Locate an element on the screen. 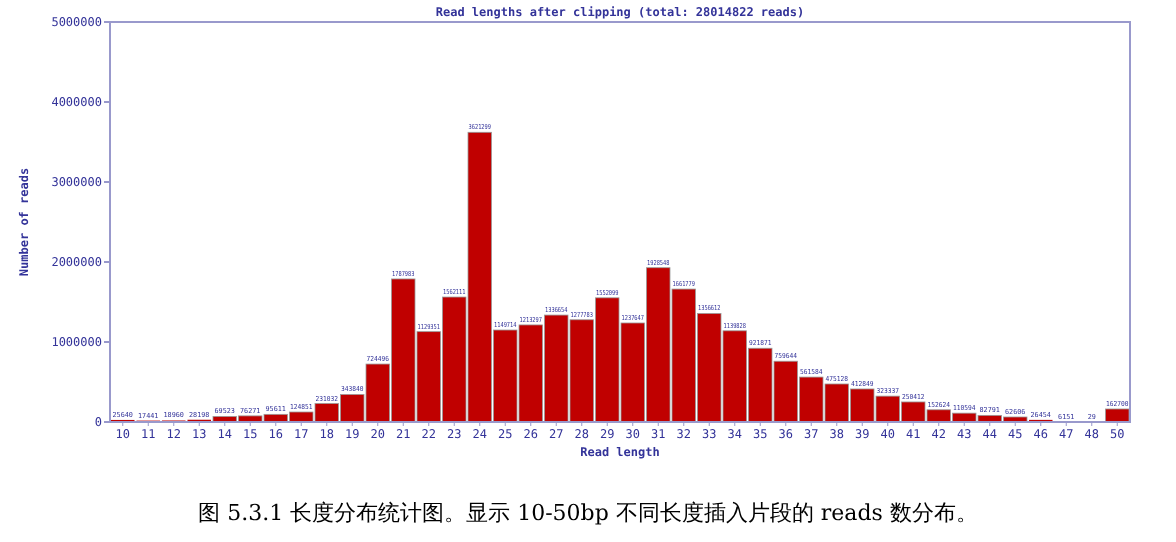  caption: 图 5.3.1 长度分布统计图。显示 10-50bp 不同长度插入片段的 reads 数分布。 is located at coordinates (588, 513).